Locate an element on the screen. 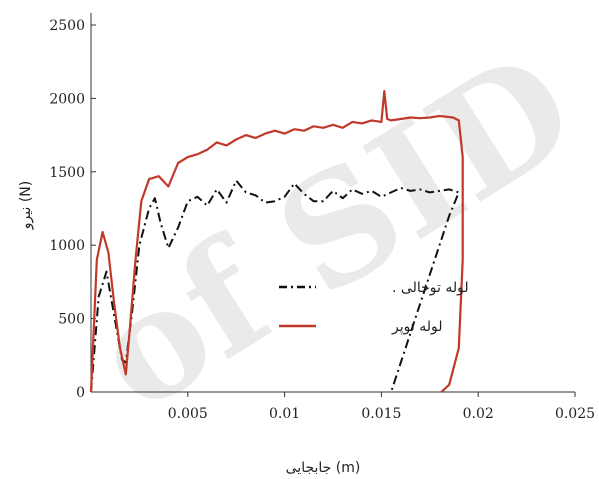 This screenshot has width=599, height=479. x-tick-label: 0.015 is located at coordinates (381, 414).